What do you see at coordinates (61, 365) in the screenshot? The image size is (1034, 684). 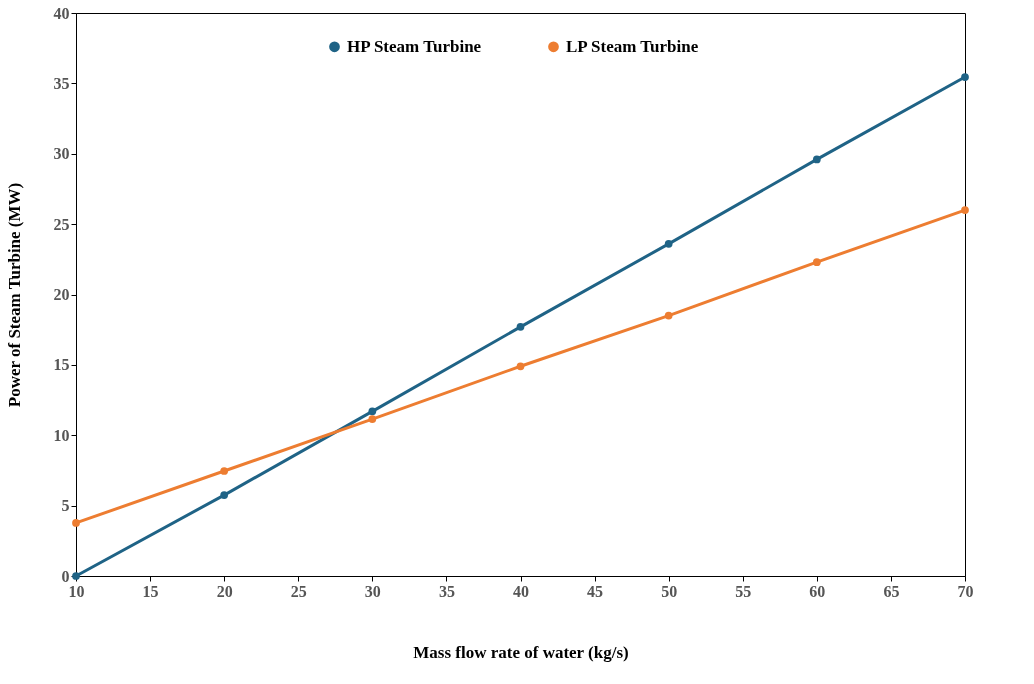 I see `y-tick-label: 15` at bounding box center [61, 365].